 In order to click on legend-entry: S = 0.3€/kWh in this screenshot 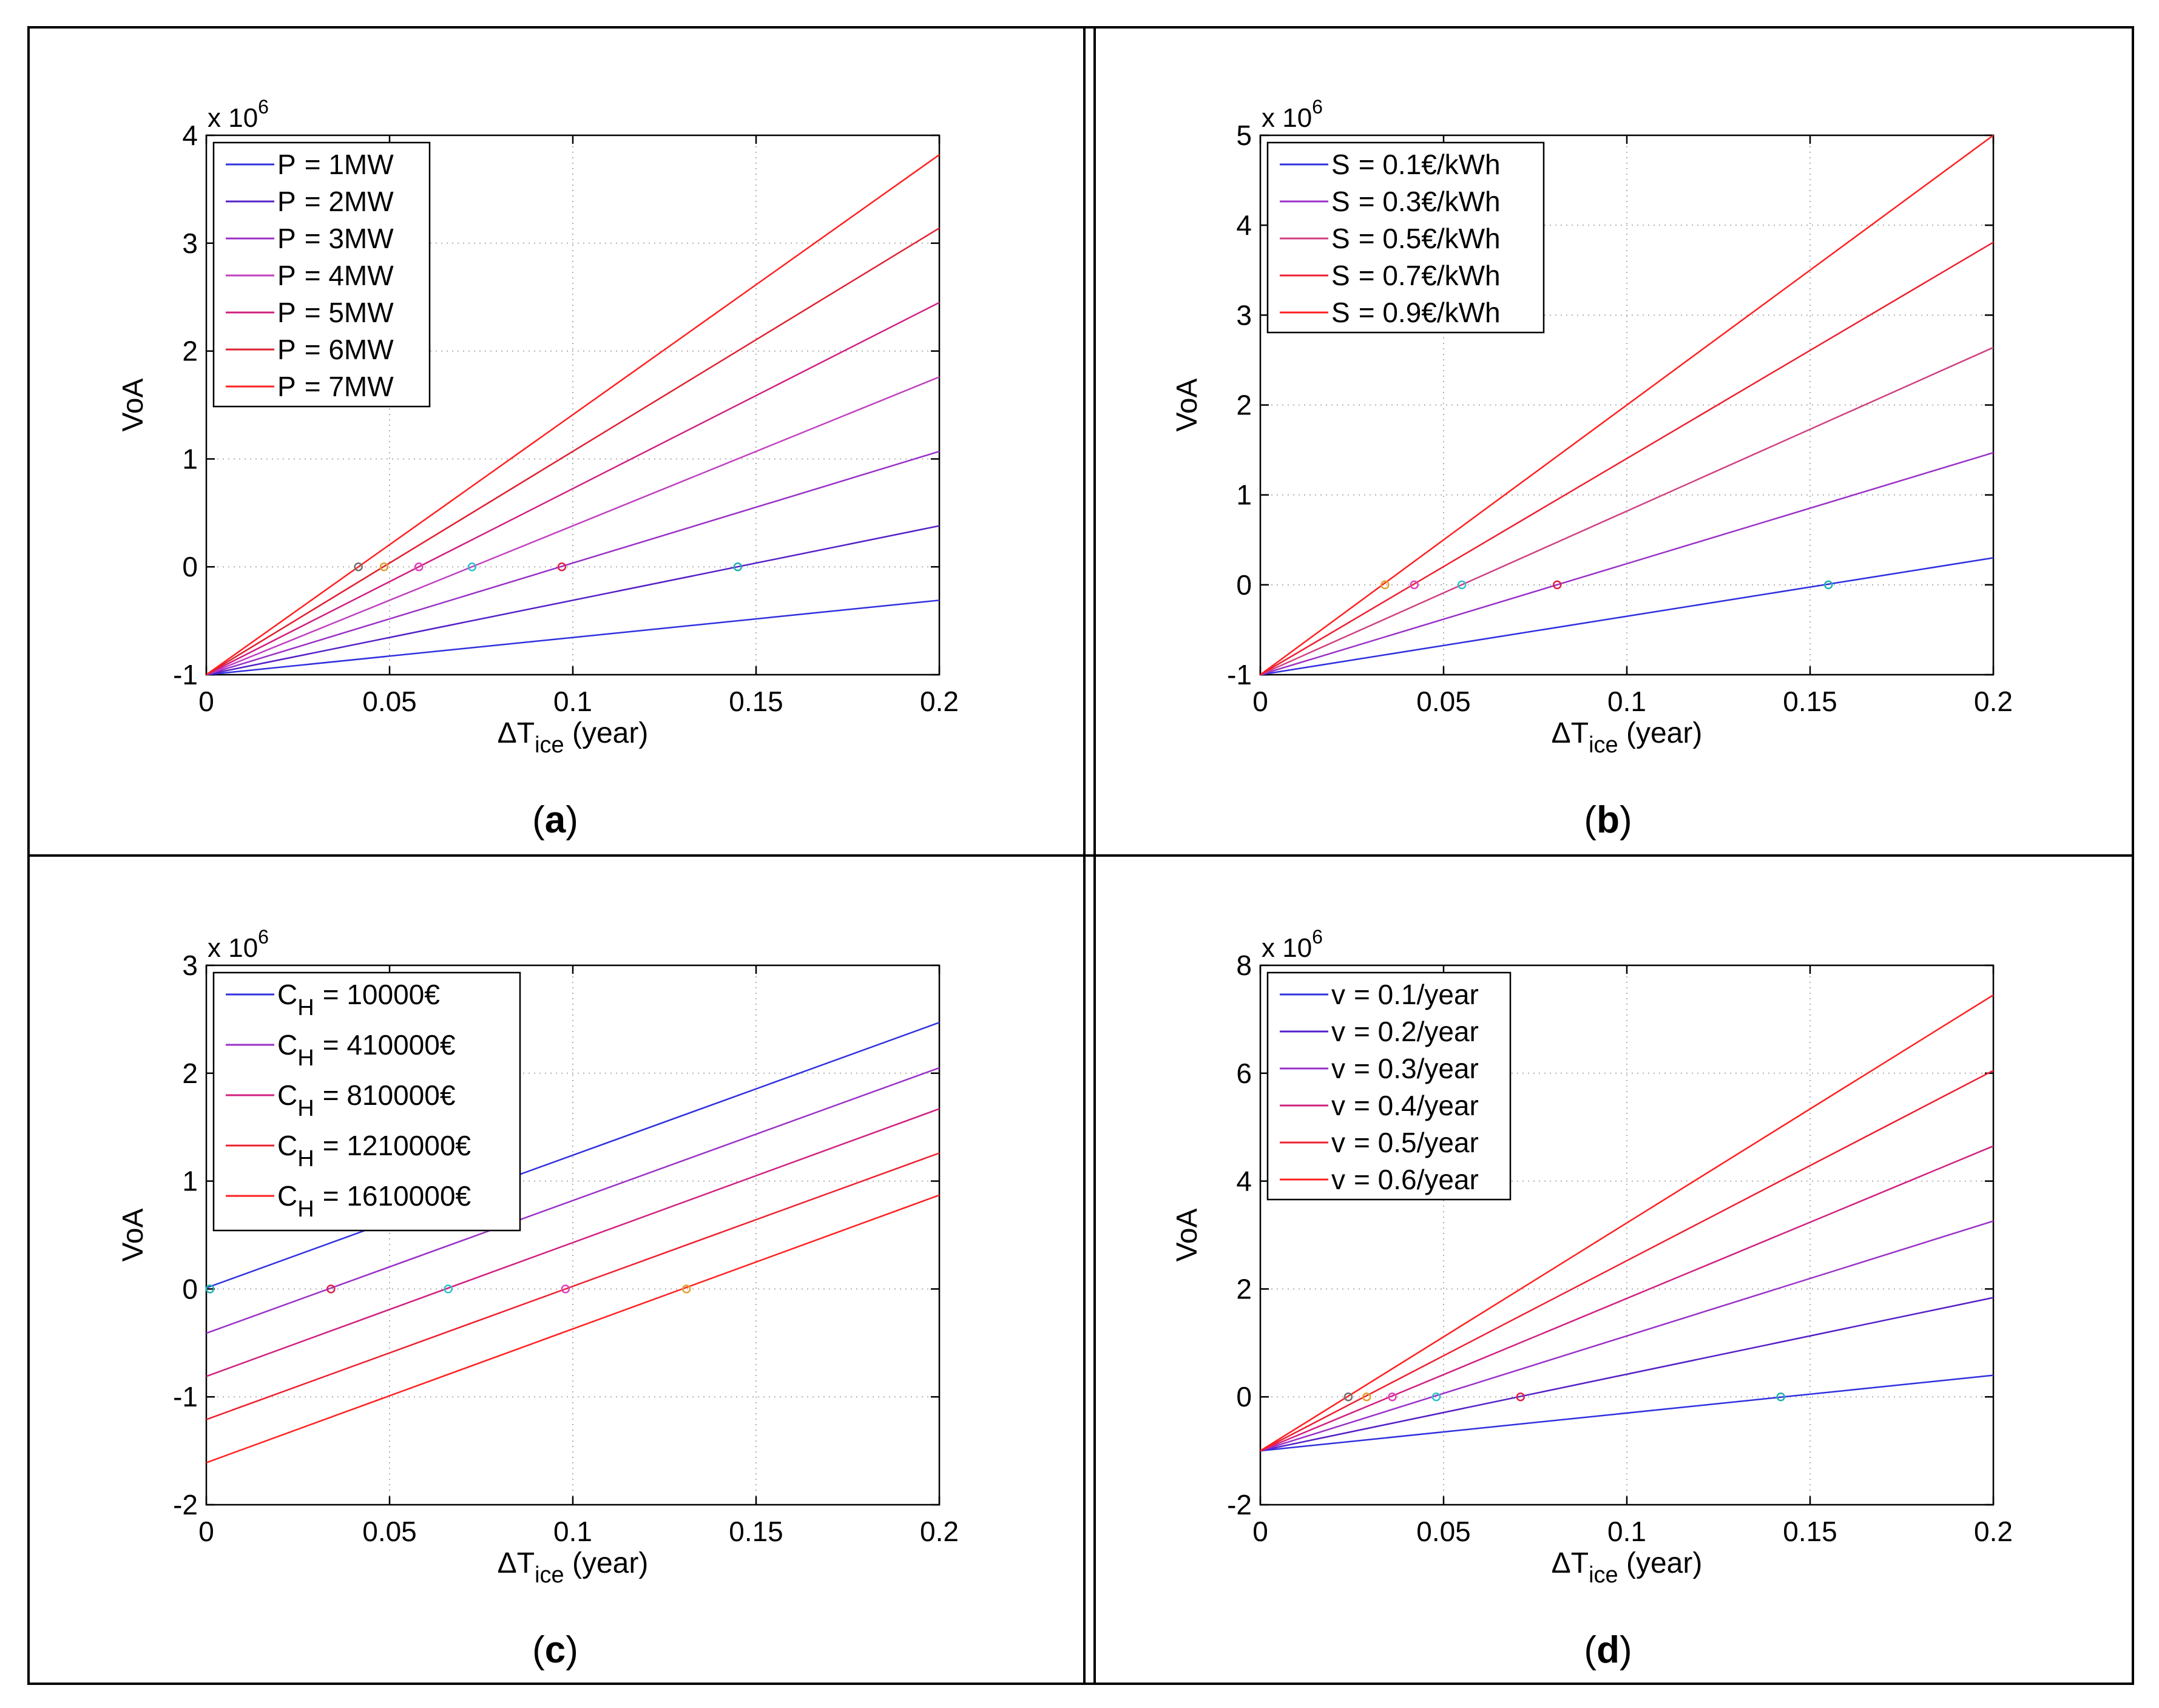, I will do `click(1416, 202)`.